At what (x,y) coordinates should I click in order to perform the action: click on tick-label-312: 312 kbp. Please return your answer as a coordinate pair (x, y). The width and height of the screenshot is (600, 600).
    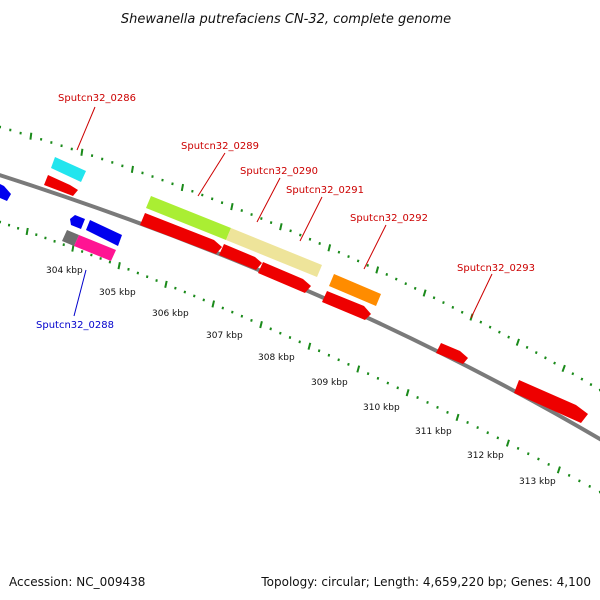
    Looking at the image, I should click on (485, 456).